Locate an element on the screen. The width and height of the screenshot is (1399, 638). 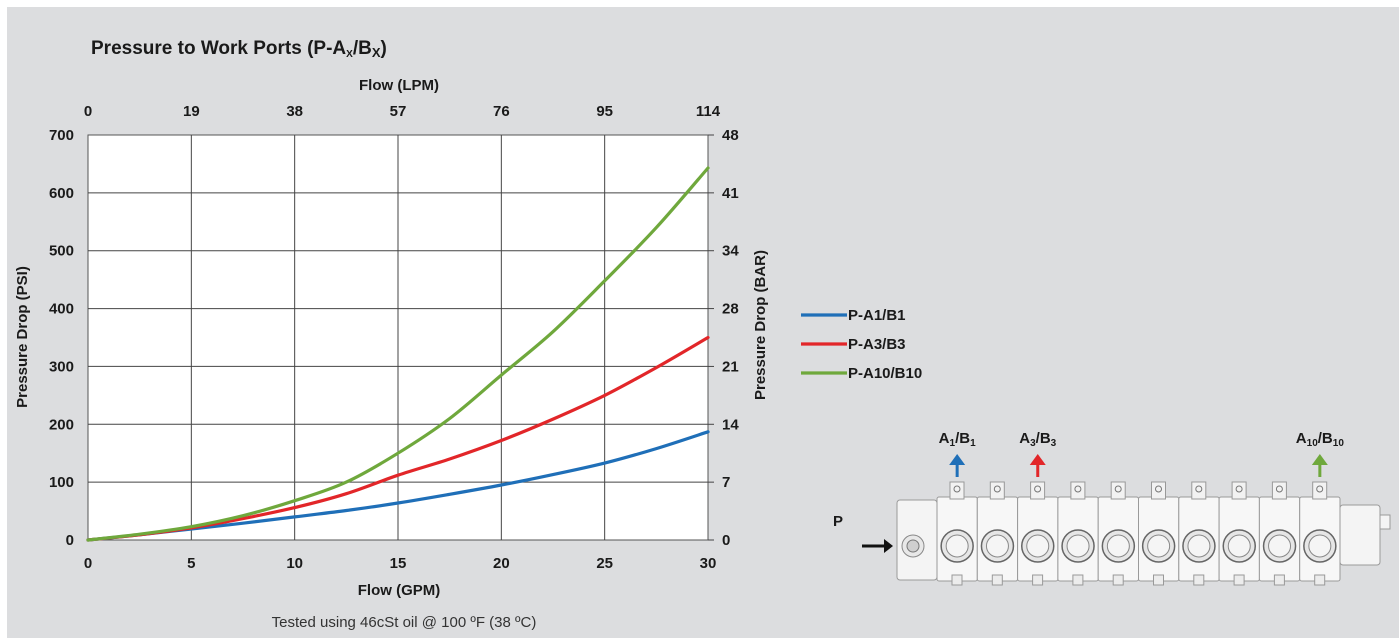
x-tick-label: 30 is located at coordinates (708, 563).